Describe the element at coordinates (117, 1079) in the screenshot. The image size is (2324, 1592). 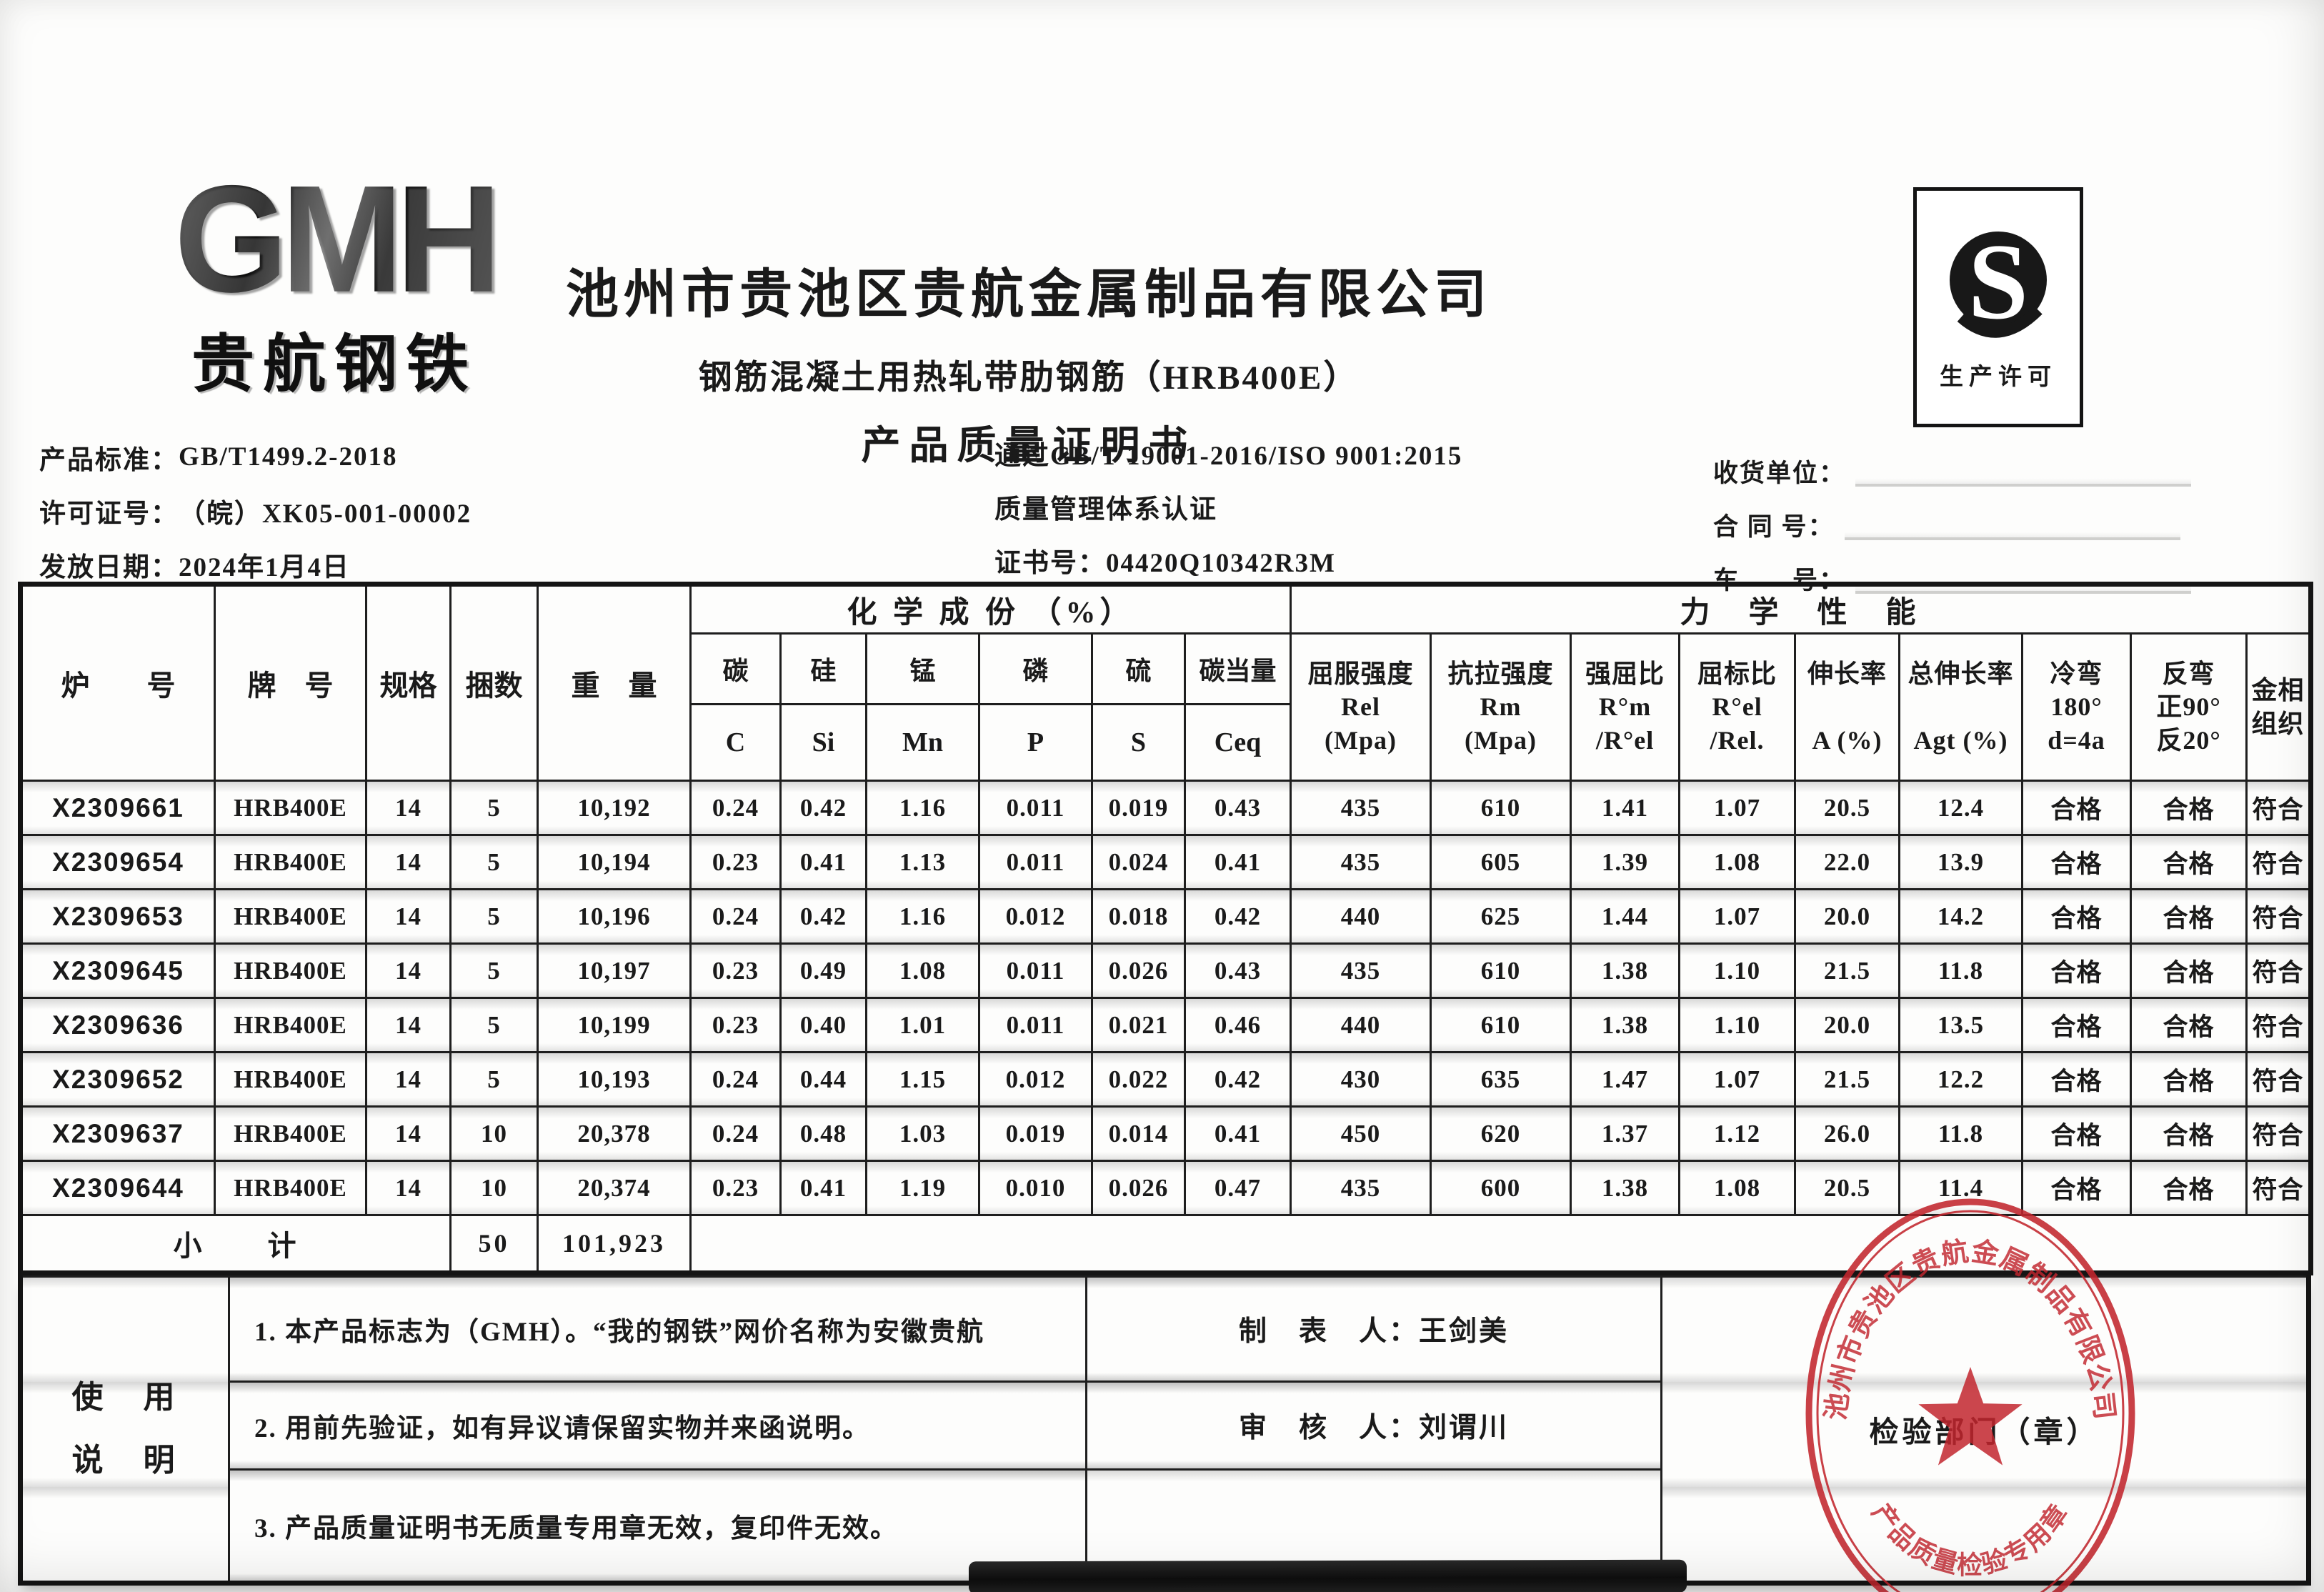
I see `furnace-no-cell: X2309652` at that location.